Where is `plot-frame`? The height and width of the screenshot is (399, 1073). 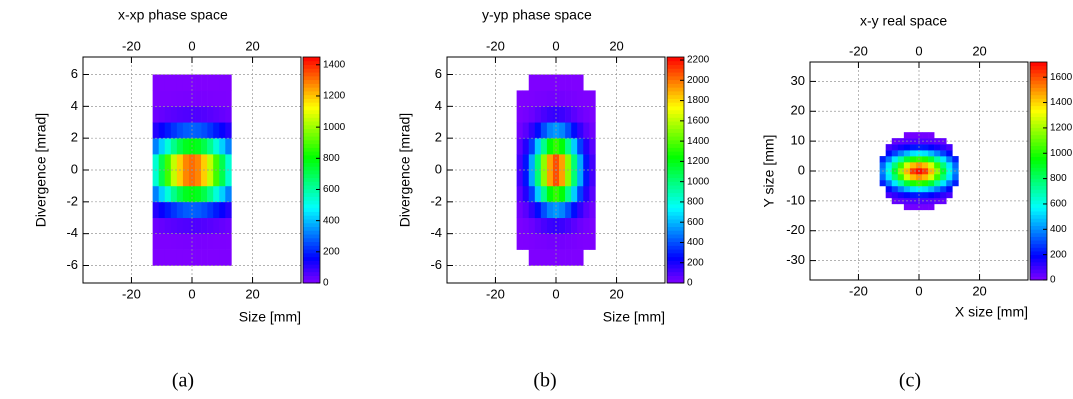 plot-frame is located at coordinates (919, 171).